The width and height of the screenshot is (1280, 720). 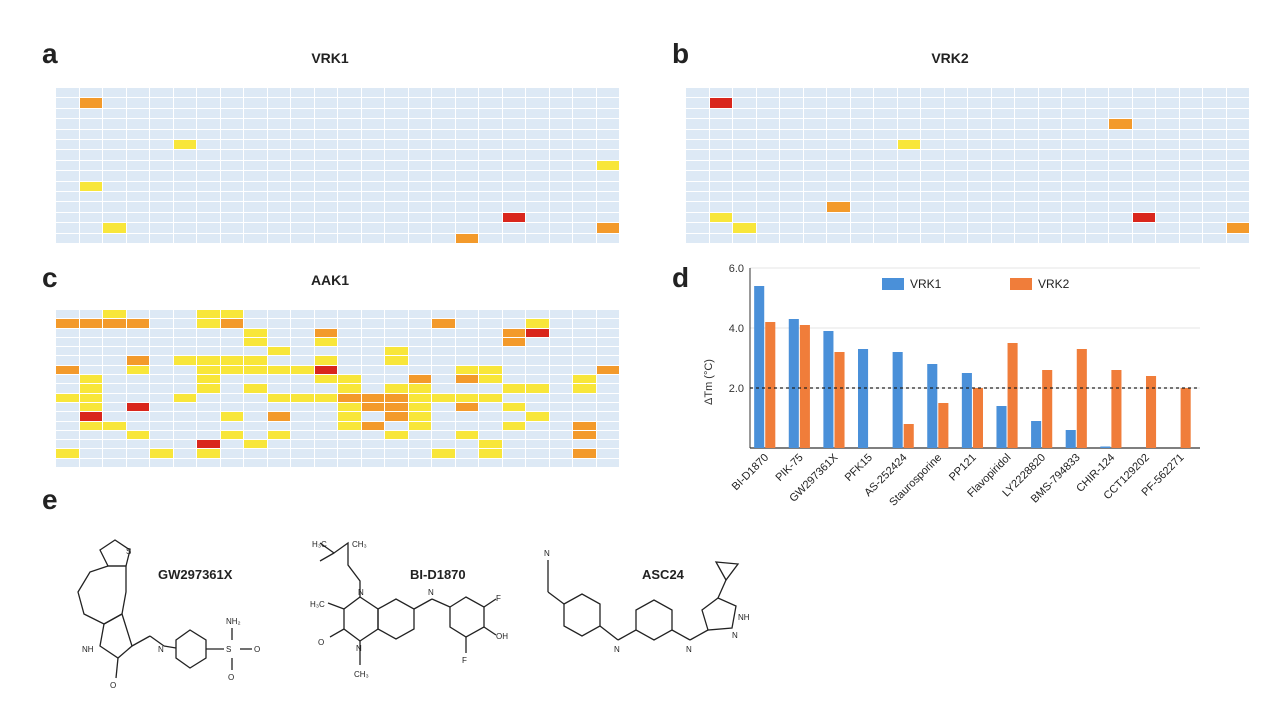 What do you see at coordinates (744, 617) in the screenshot?
I see `svg-text: NH` at bounding box center [744, 617].